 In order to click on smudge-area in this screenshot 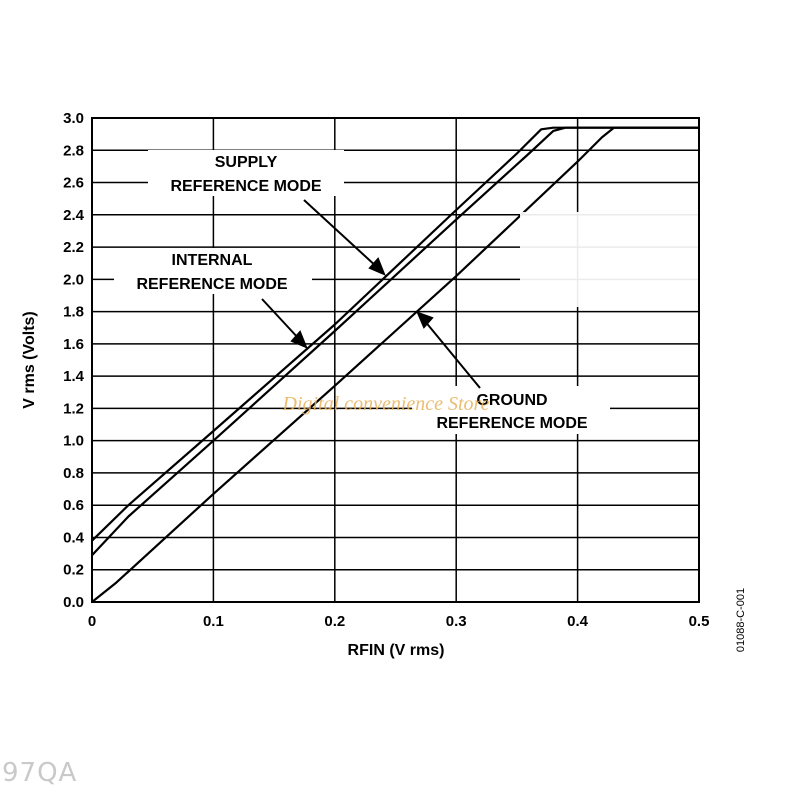, I will do `click(609, 259)`.